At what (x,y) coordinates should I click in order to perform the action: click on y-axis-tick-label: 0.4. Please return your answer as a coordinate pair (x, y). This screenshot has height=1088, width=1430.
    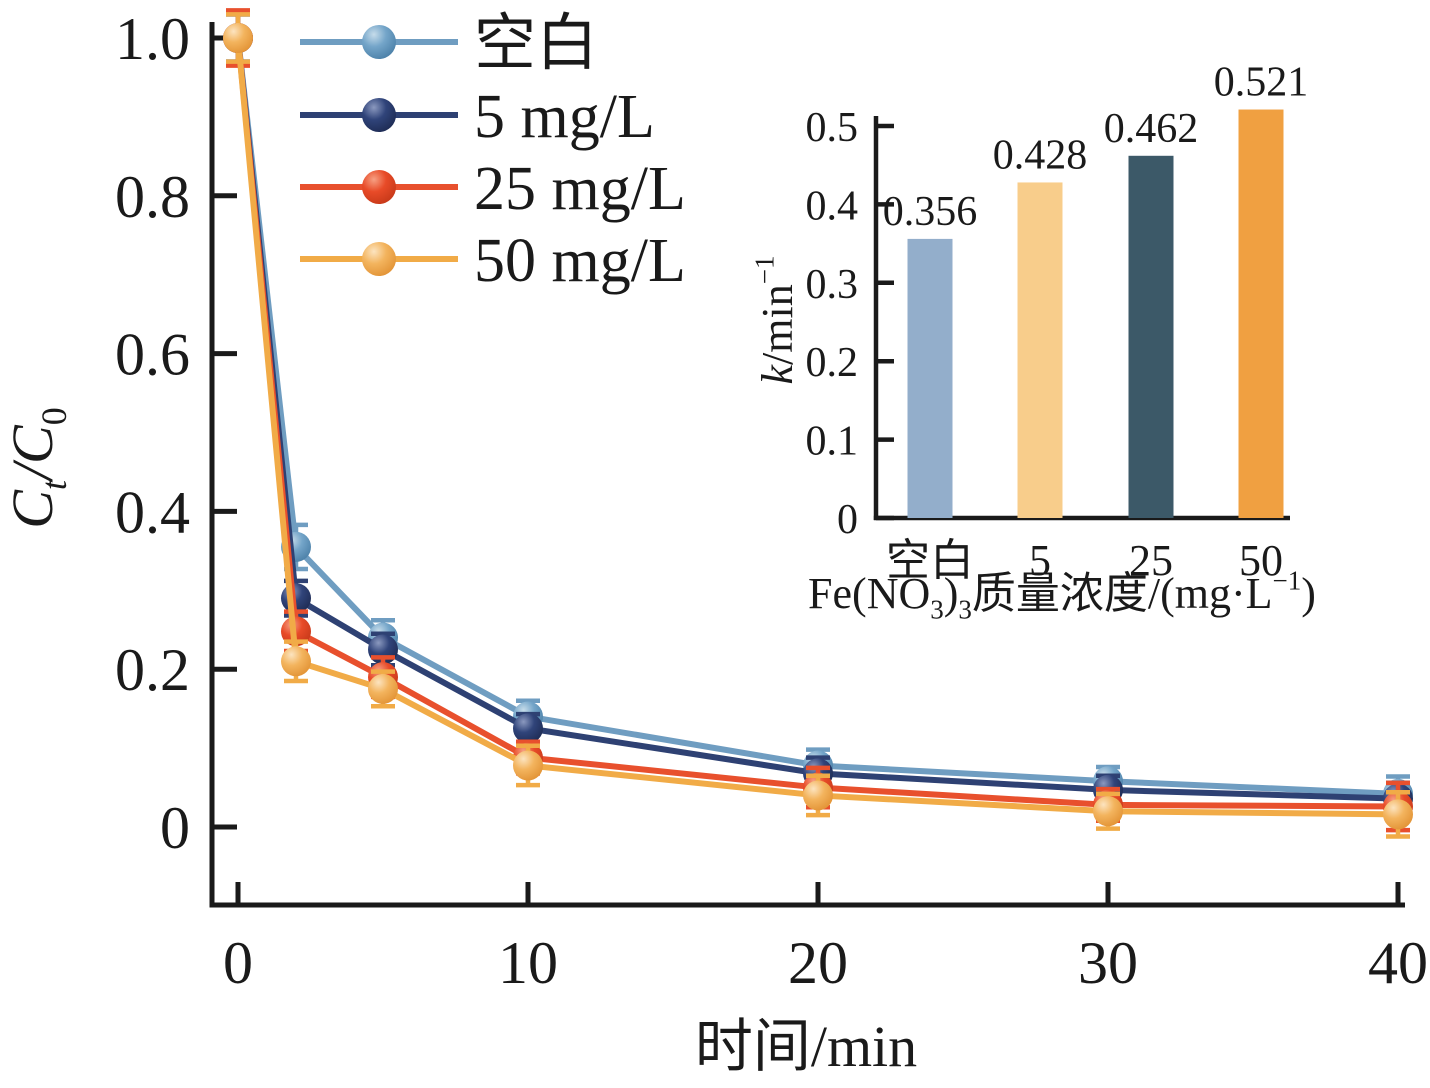
    Looking at the image, I should click on (152, 512).